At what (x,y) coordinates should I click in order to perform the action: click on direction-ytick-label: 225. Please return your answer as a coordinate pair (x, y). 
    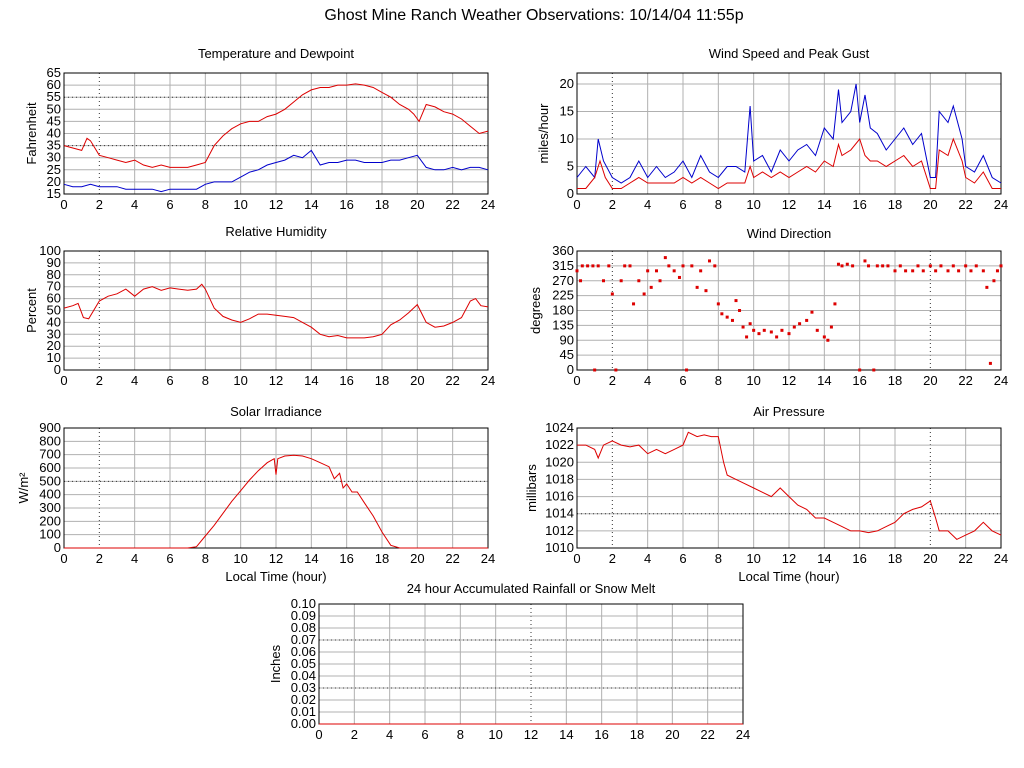
    Looking at the image, I should click on (563, 295).